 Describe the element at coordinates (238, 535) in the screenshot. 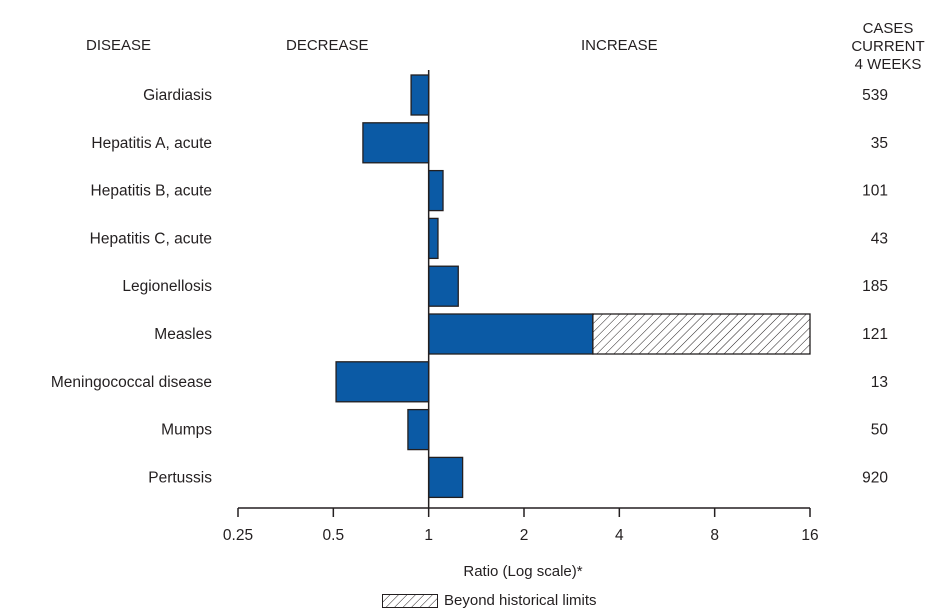

I see `x-tick-label: 0.25` at that location.